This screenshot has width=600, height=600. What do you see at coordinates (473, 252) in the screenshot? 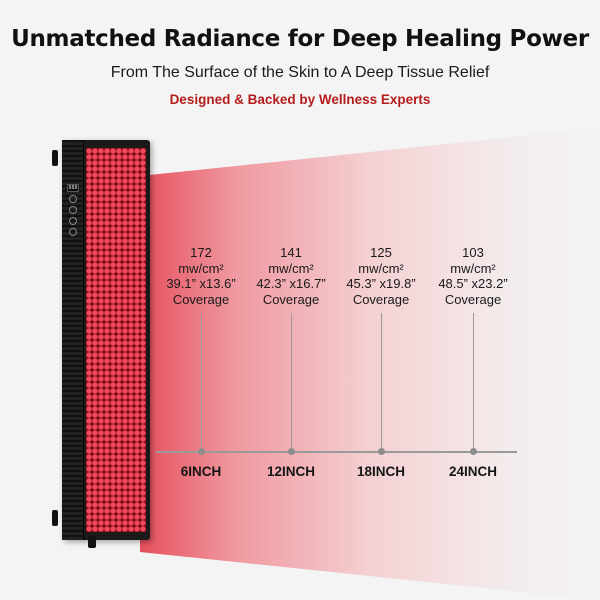
I see `irradiance-value: 103` at bounding box center [473, 252].